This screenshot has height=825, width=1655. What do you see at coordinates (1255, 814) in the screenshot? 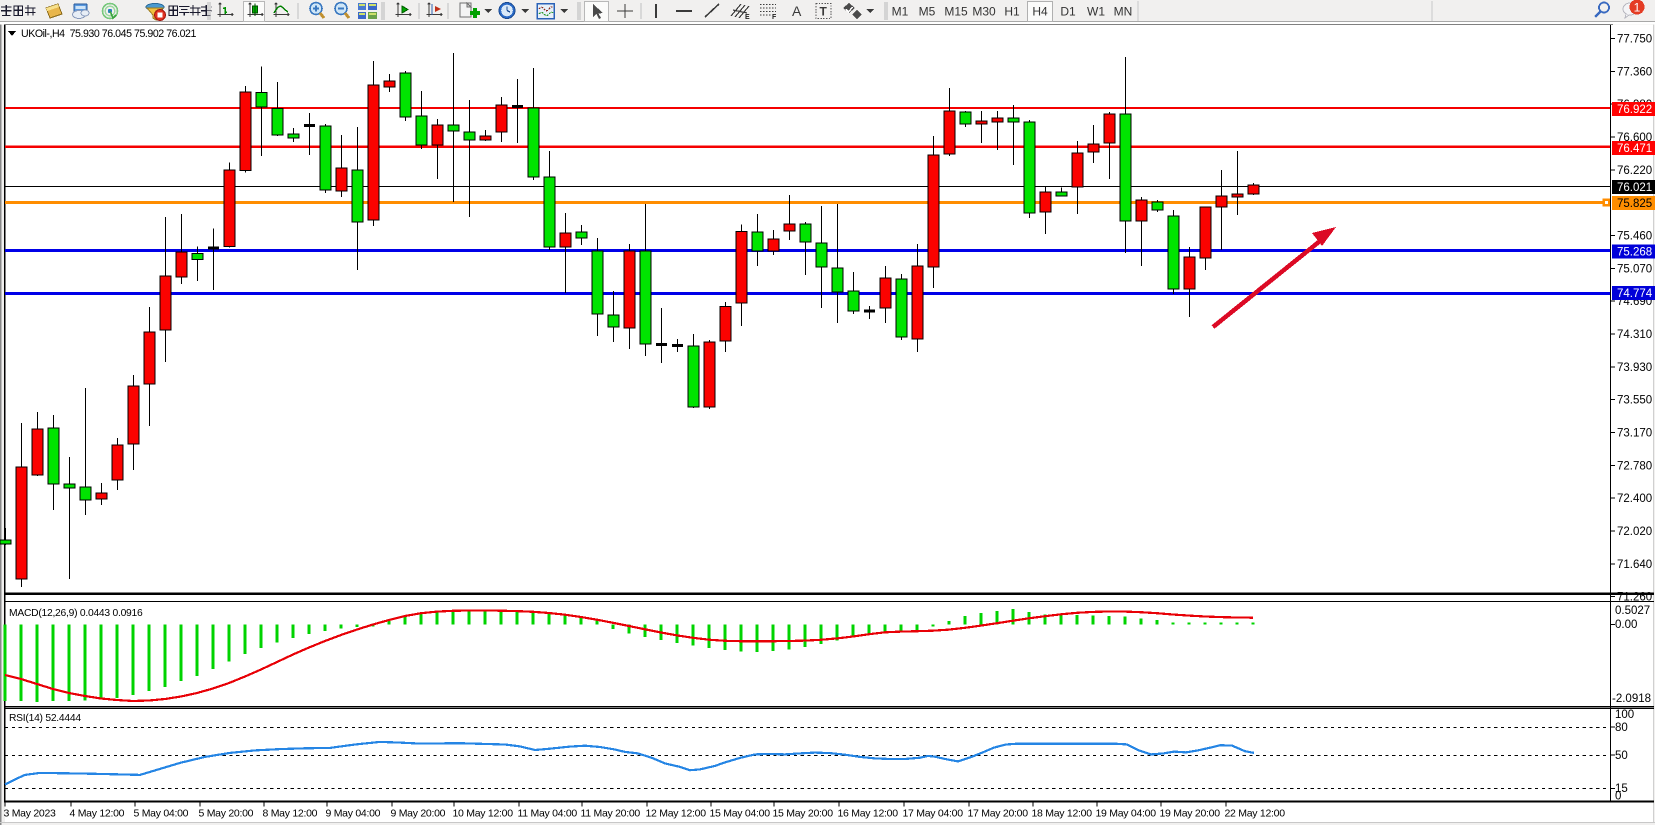
I see `svg-text: 22 May 12:00` at bounding box center [1255, 814].